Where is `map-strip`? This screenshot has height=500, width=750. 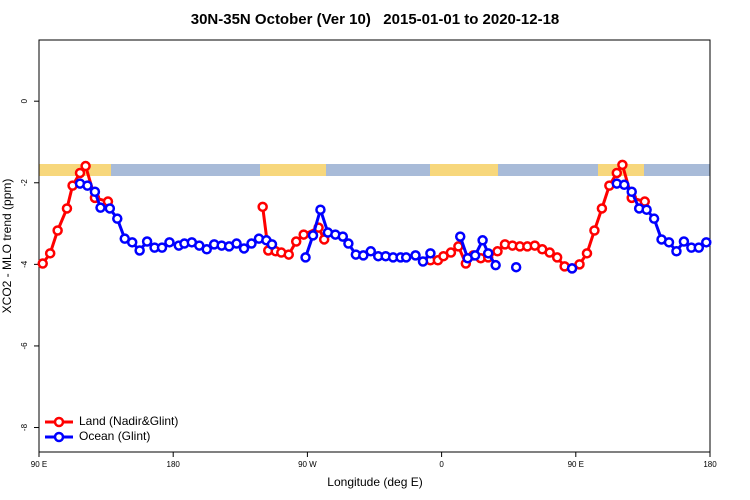 map-strip is located at coordinates (374, 170).